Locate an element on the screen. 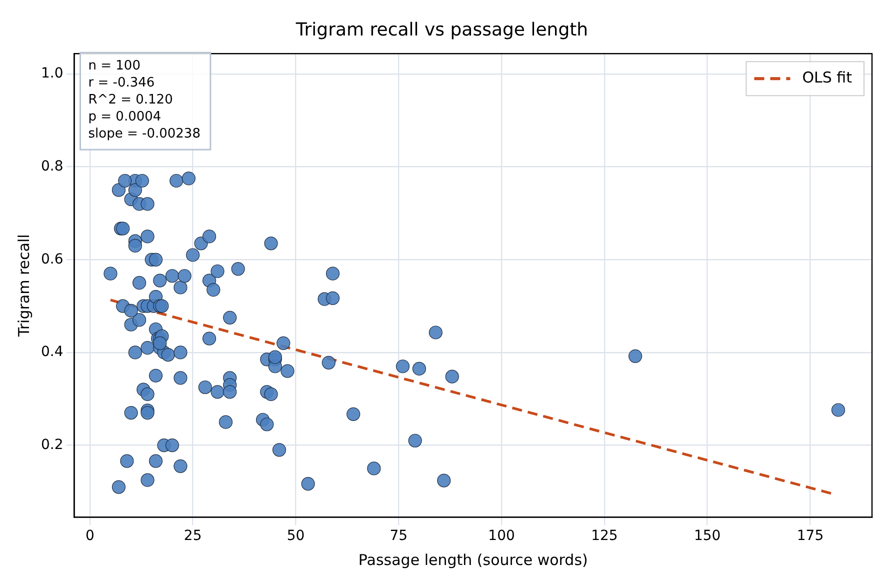 Image resolution: width=896 pixels, height=584 pixels. annotation: slope = -0.00238 is located at coordinates (144, 134).